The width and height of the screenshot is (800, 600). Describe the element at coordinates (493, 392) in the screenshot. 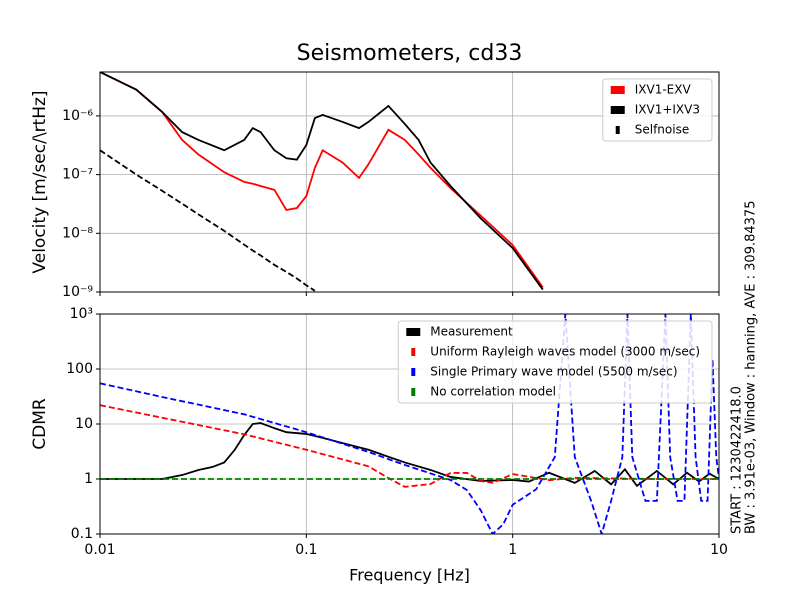

I see `legend-label: No correlation model` at that location.